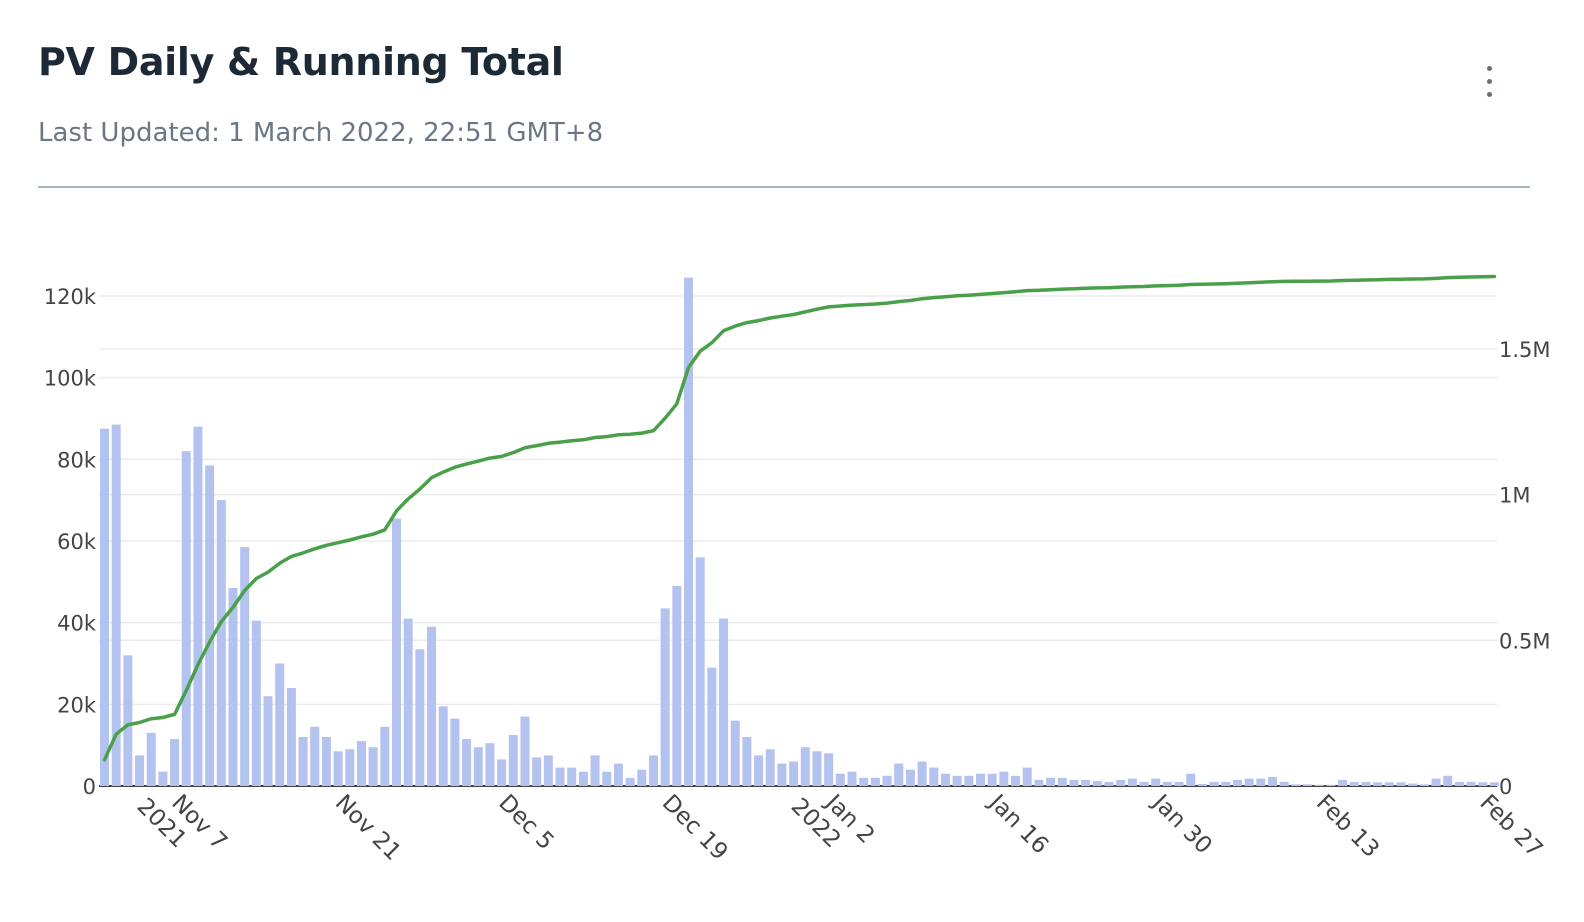  Describe the element at coordinates (1181, 823) in the screenshot. I see `x-tick-label-line1: Jan 30` at that location.